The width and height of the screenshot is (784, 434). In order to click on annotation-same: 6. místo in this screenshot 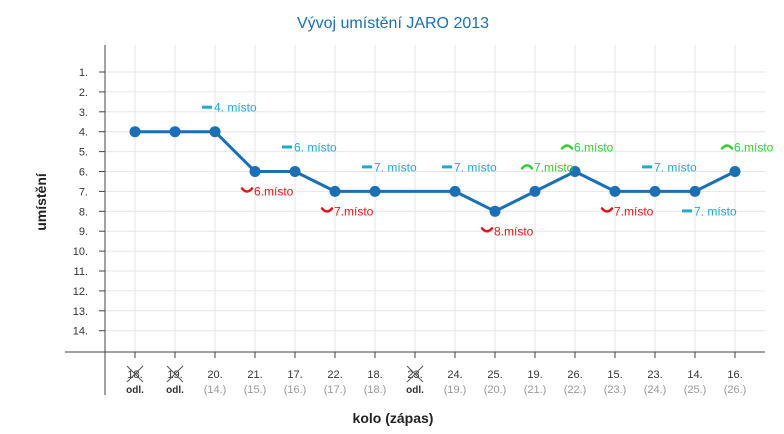, I will do `click(309, 148)`.